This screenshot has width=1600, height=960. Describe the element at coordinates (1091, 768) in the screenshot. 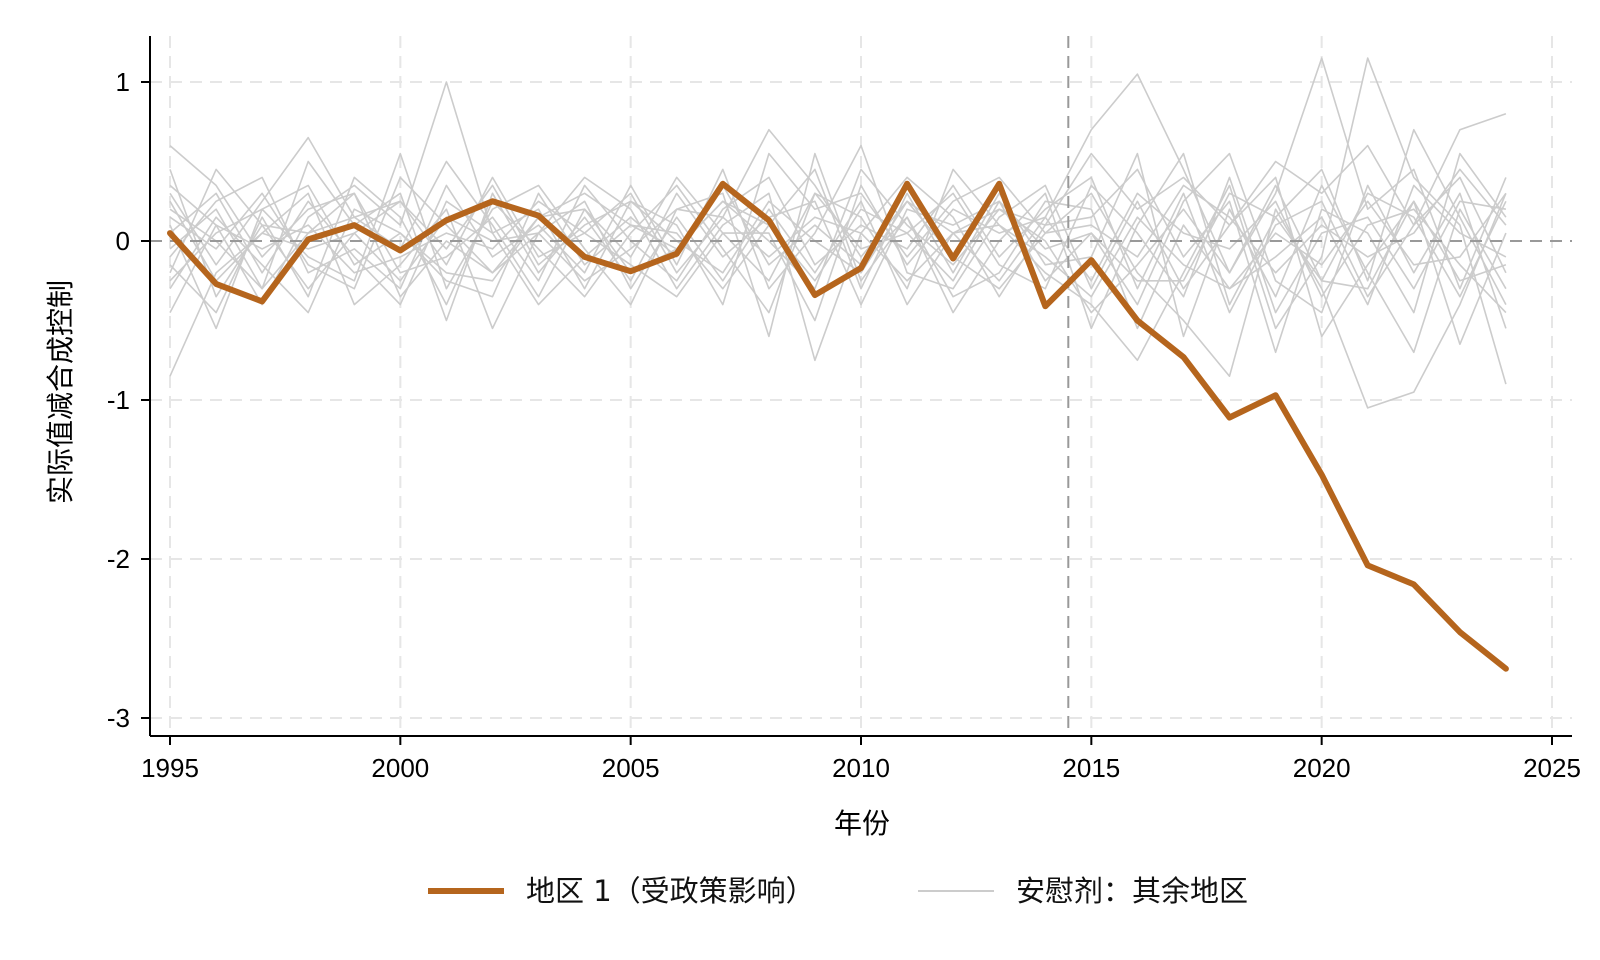

I see `x-tick-label-2015: 2015` at that location.